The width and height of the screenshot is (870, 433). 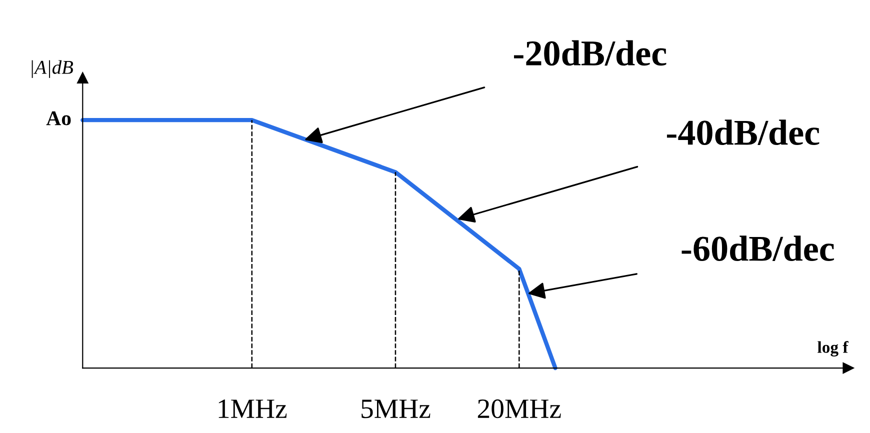 I want to click on x-tick-label: 1MHz, so click(x=252, y=409).